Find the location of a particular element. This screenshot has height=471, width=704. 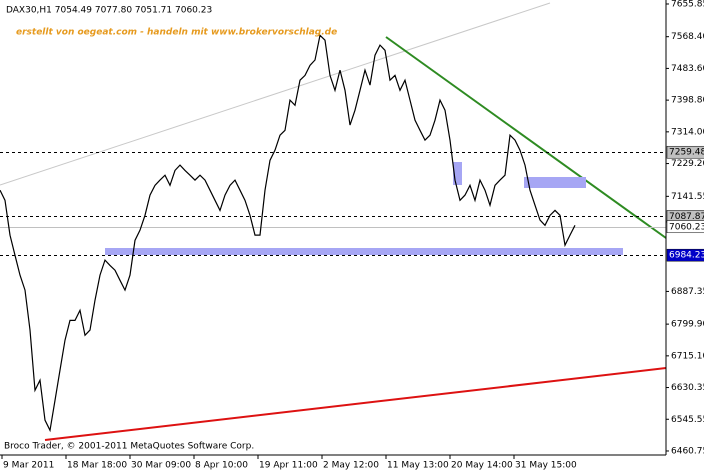

chart-header: DAX30,H1 7054.49 7077.80 7051.71 7060.23 is located at coordinates (109, 11).